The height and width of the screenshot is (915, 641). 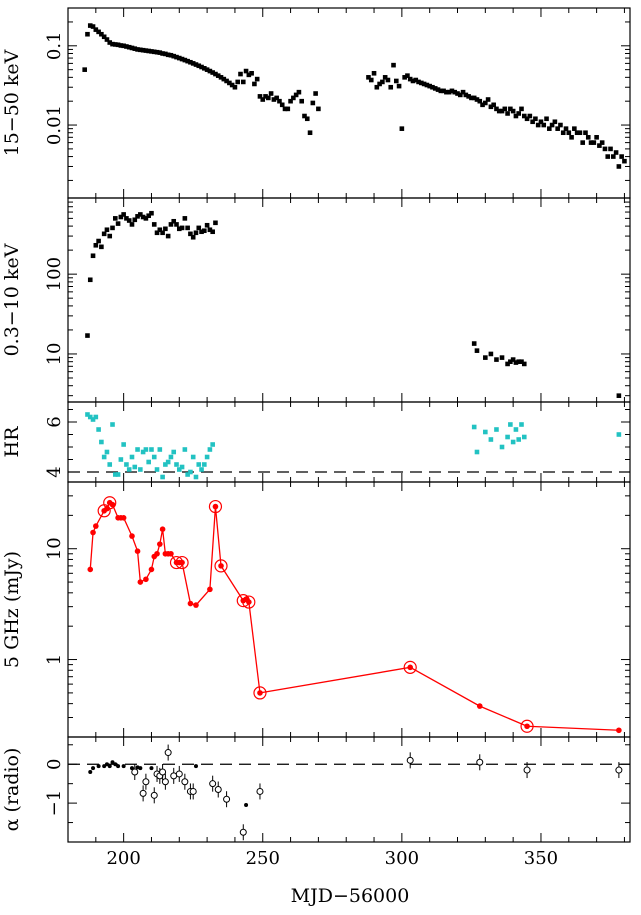 I want to click on y-axis-label: 15−50 keV, so click(x=12, y=102).